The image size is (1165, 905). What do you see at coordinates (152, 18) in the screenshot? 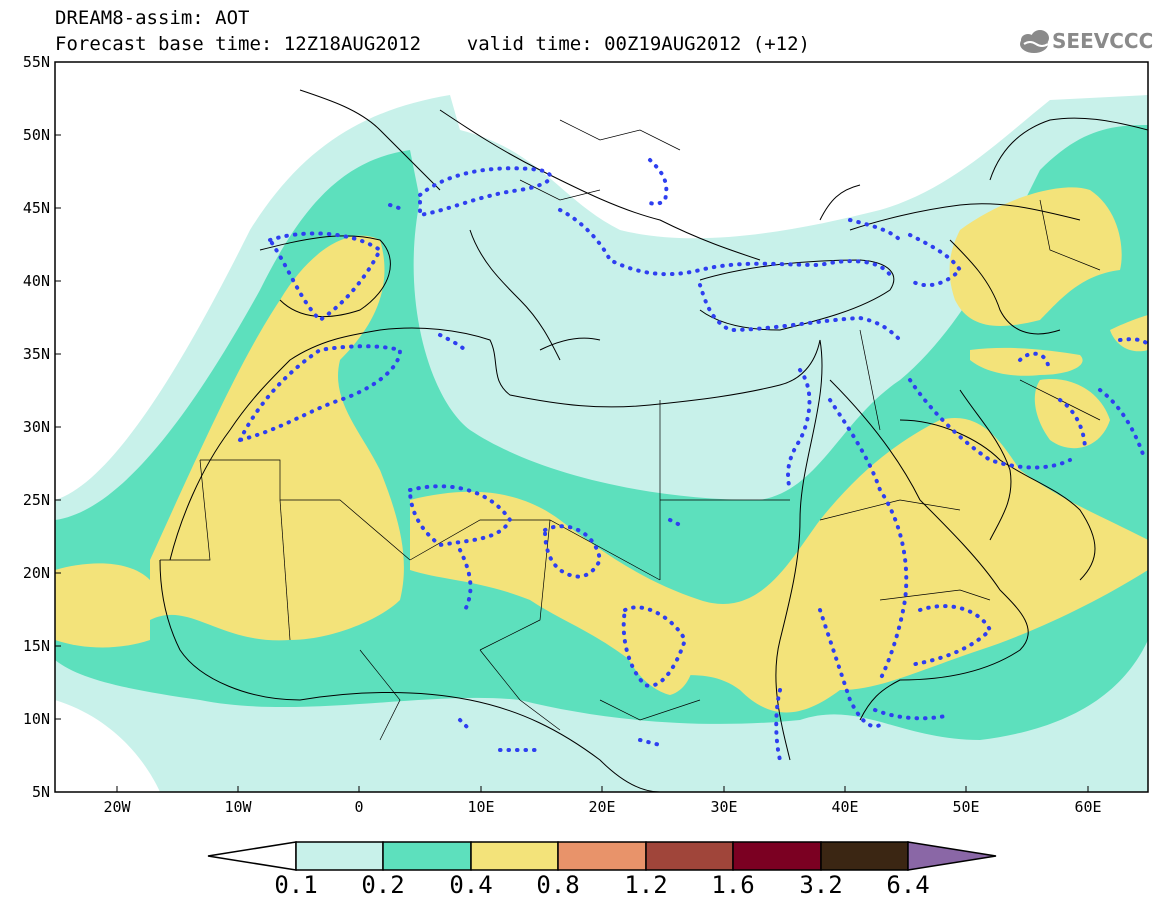
I see `map-title: DREAM8-assim: AOT` at bounding box center [152, 18].